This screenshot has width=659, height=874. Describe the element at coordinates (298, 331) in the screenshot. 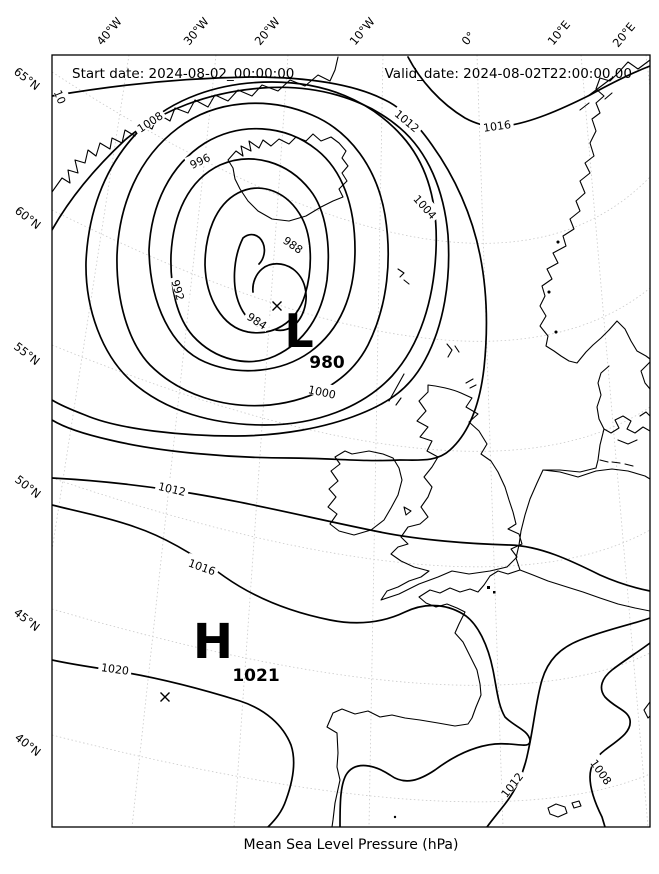

I see `low-pressure-symbol: L` at that location.